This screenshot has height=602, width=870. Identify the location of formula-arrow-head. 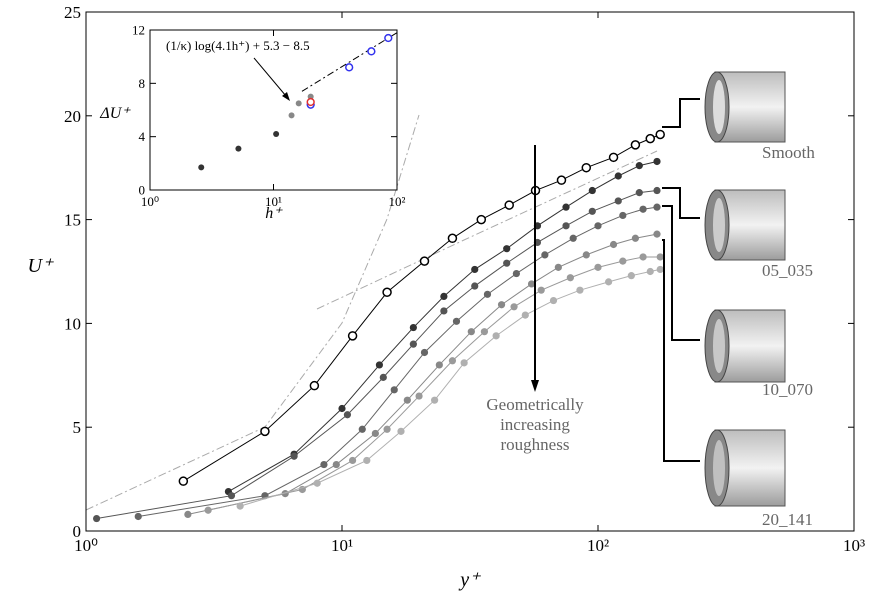
(286, 96).